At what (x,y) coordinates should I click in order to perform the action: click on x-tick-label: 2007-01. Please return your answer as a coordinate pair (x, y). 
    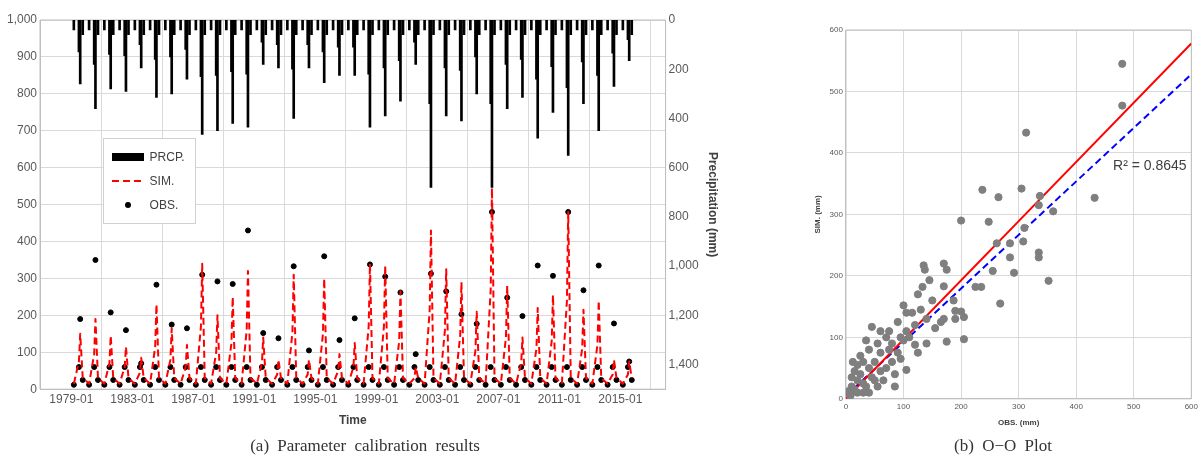
    Looking at the image, I should click on (498, 398).